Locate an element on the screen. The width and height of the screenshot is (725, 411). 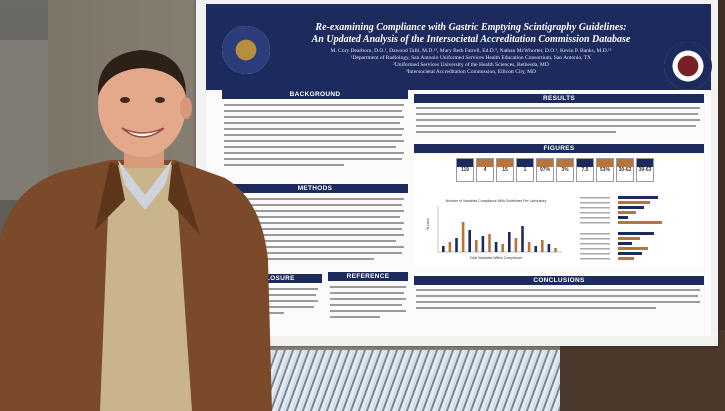
stat-tile-value: 1 is located at coordinates (525, 170).